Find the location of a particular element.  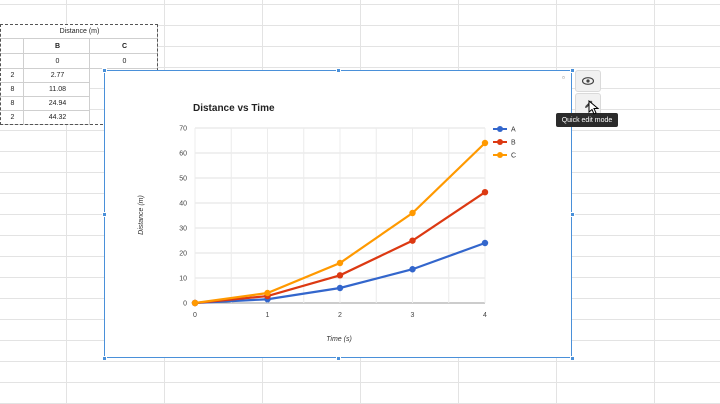

y-tick-label: 10 is located at coordinates (183, 279).